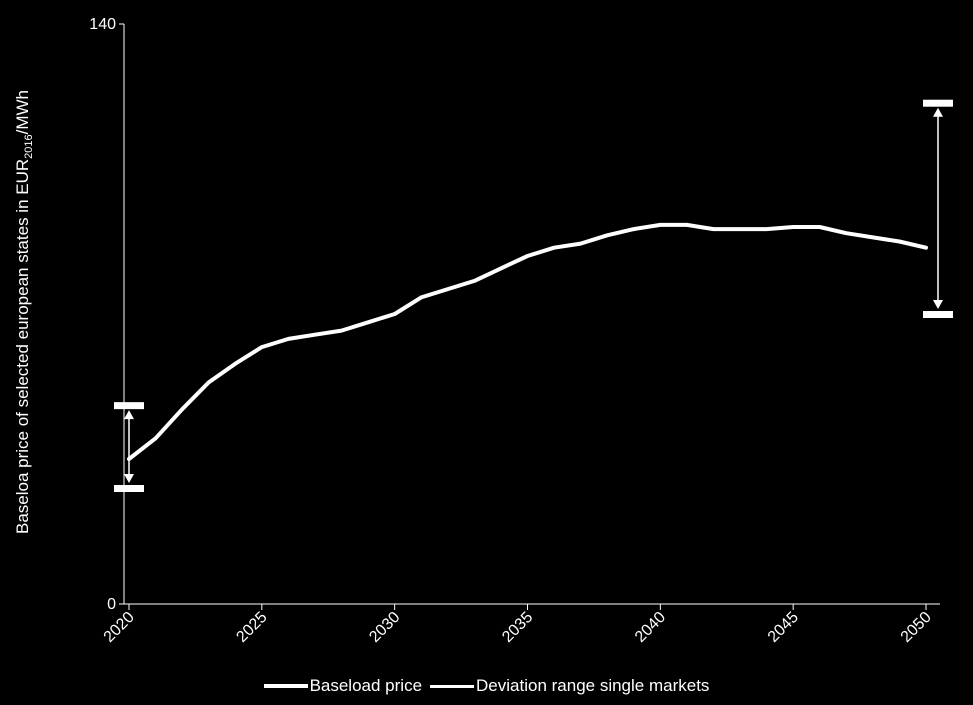  What do you see at coordinates (111, 604) in the screenshot?
I see `y-tick-label: 0` at bounding box center [111, 604].